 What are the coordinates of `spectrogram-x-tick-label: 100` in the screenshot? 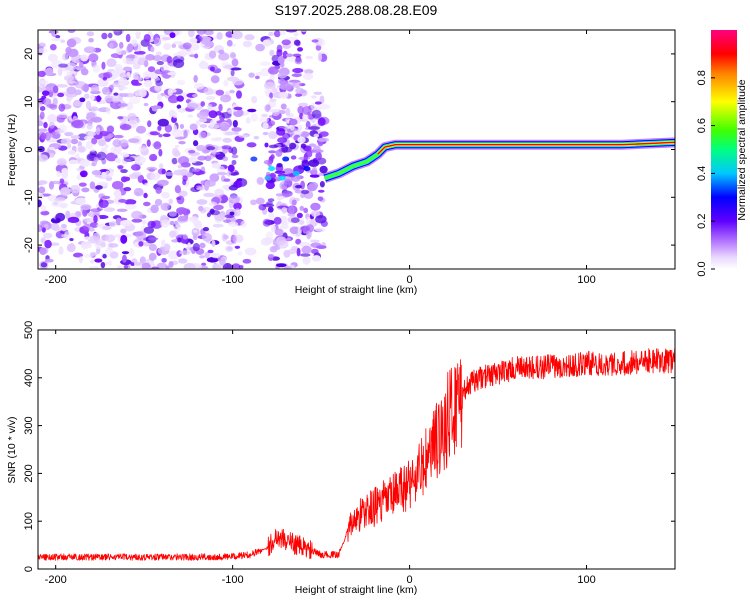 It's located at (586, 280).